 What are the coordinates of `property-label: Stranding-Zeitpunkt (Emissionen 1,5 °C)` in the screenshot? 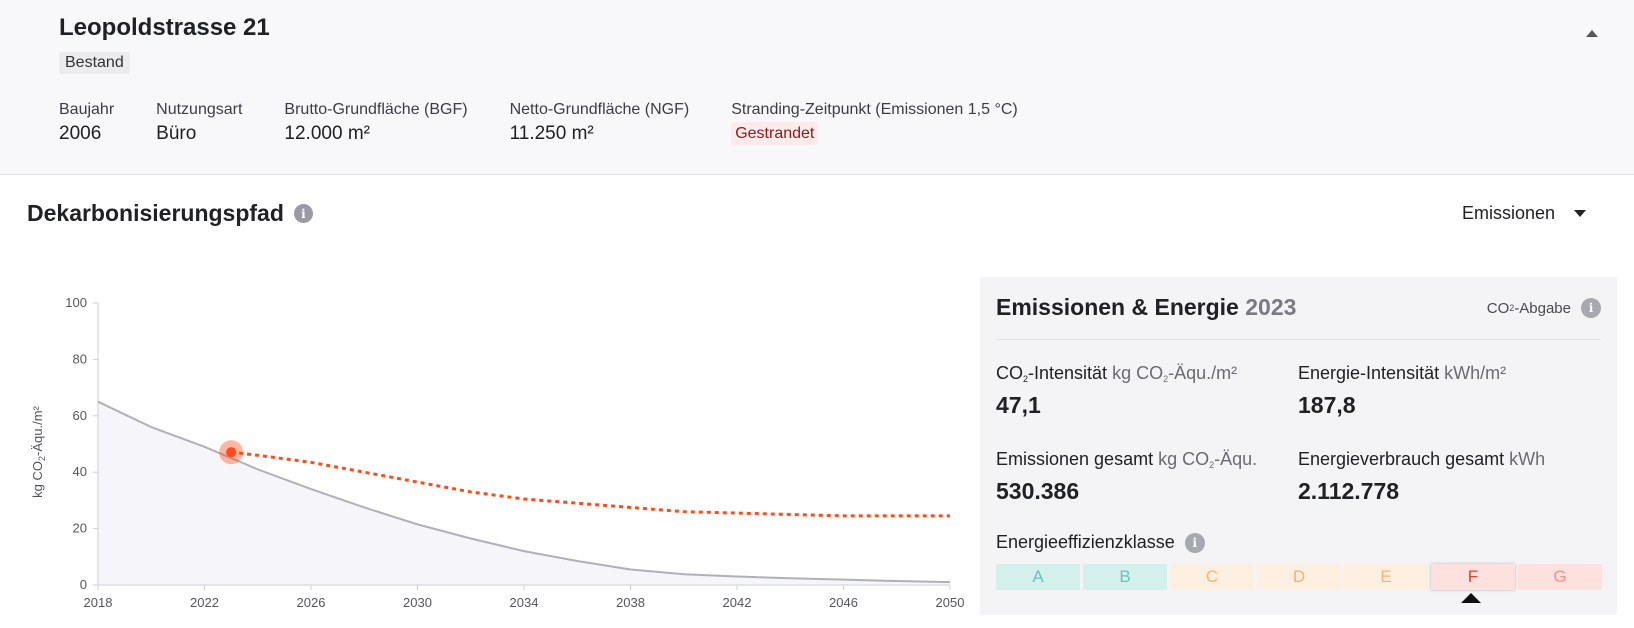 It's located at (874, 109).